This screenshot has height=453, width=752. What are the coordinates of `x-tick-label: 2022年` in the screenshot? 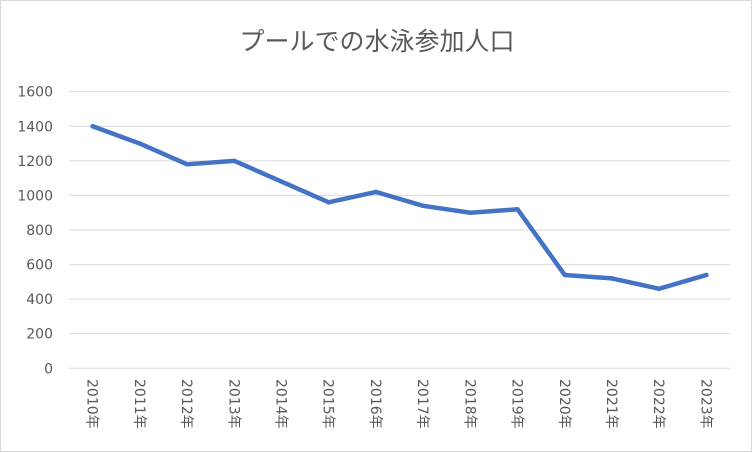 It's located at (658, 404).